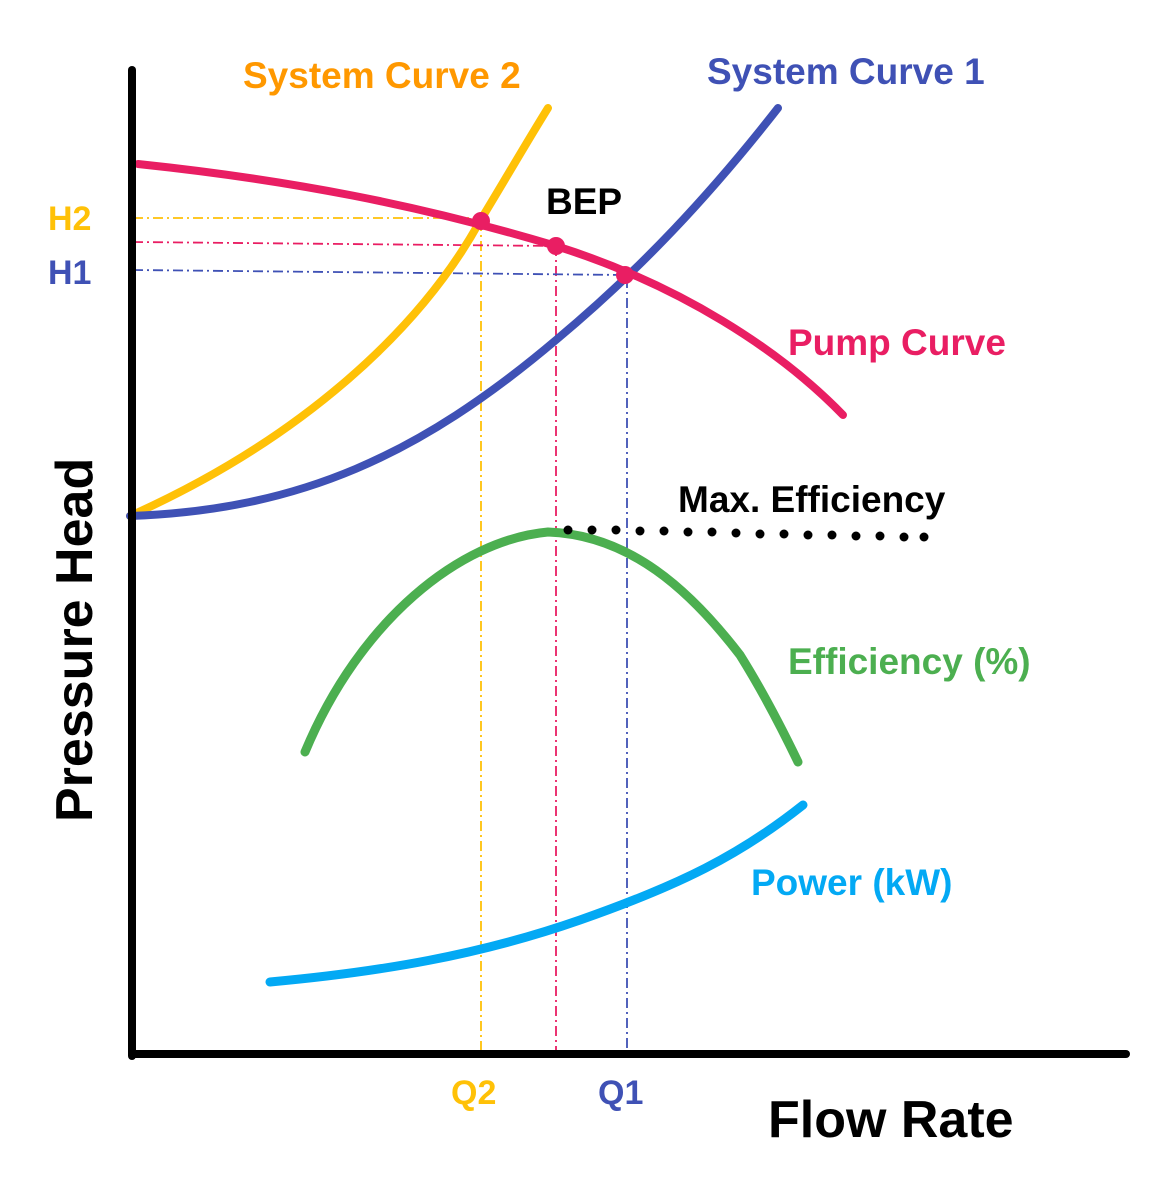 Image resolution: width=1157 pixels, height=1185 pixels. What do you see at coordinates (69, 273) in the screenshot?
I see `h1-tick-label: H1` at bounding box center [69, 273].